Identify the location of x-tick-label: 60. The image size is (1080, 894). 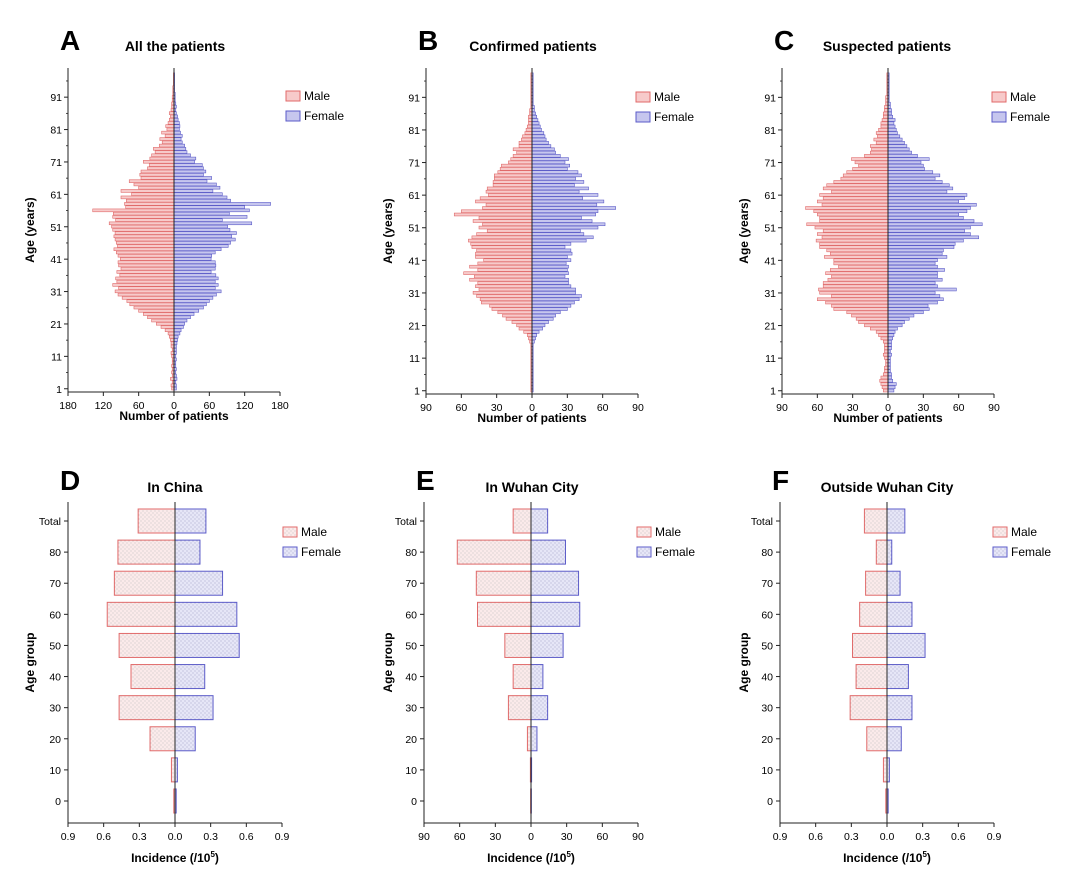
(139, 406).